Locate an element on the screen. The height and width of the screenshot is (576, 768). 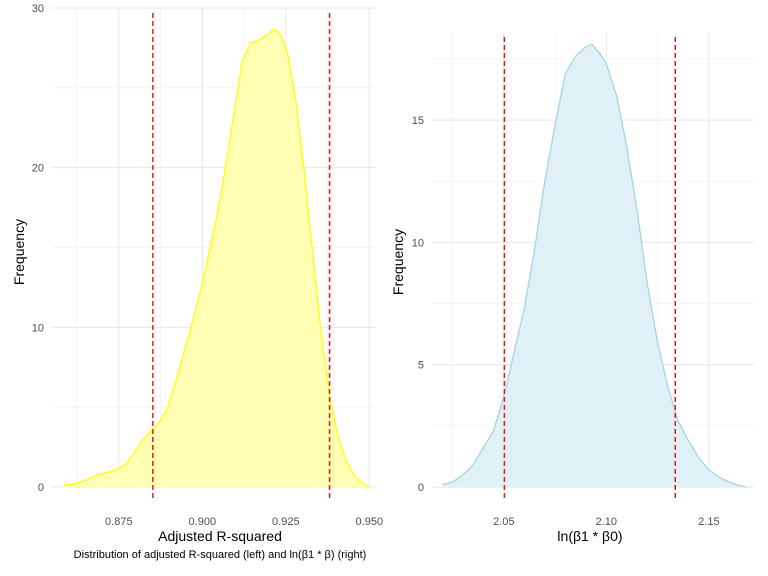
right-y-tick-label: 5 is located at coordinates (421, 366).